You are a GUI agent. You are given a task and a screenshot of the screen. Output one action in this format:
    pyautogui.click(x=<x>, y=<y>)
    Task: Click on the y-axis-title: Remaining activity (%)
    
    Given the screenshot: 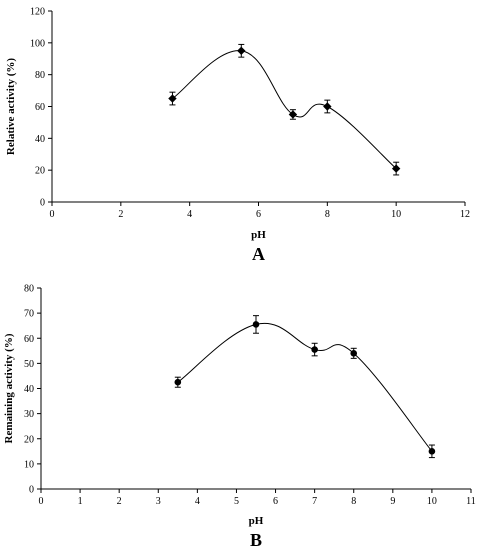 What is the action you would take?
    pyautogui.click(x=9, y=388)
    